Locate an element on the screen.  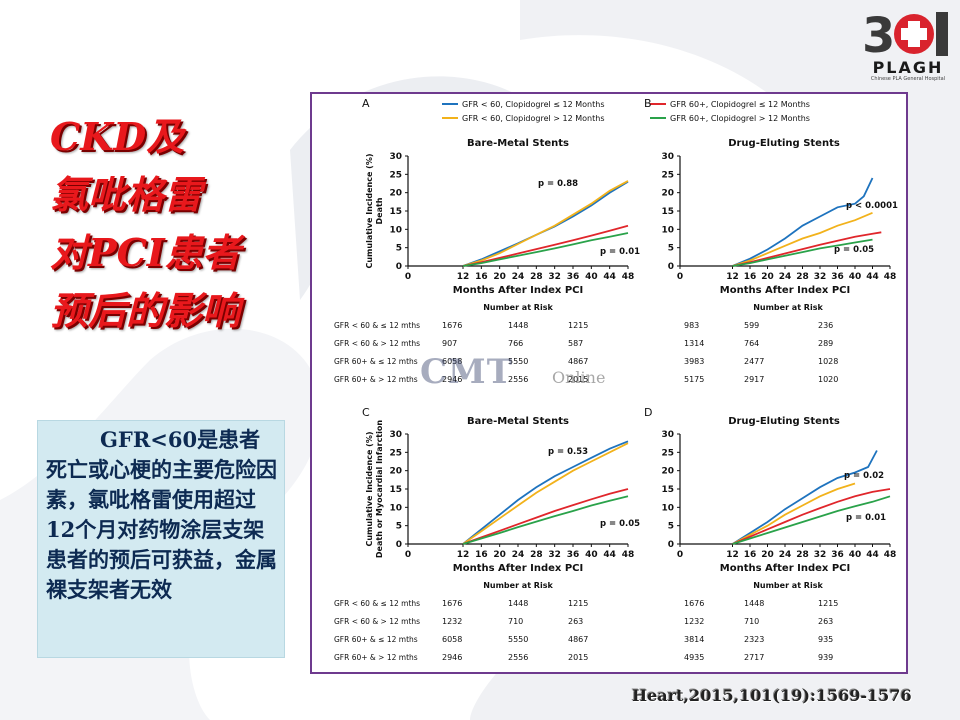
risk-cell: 1314 is located at coordinates (694, 343).